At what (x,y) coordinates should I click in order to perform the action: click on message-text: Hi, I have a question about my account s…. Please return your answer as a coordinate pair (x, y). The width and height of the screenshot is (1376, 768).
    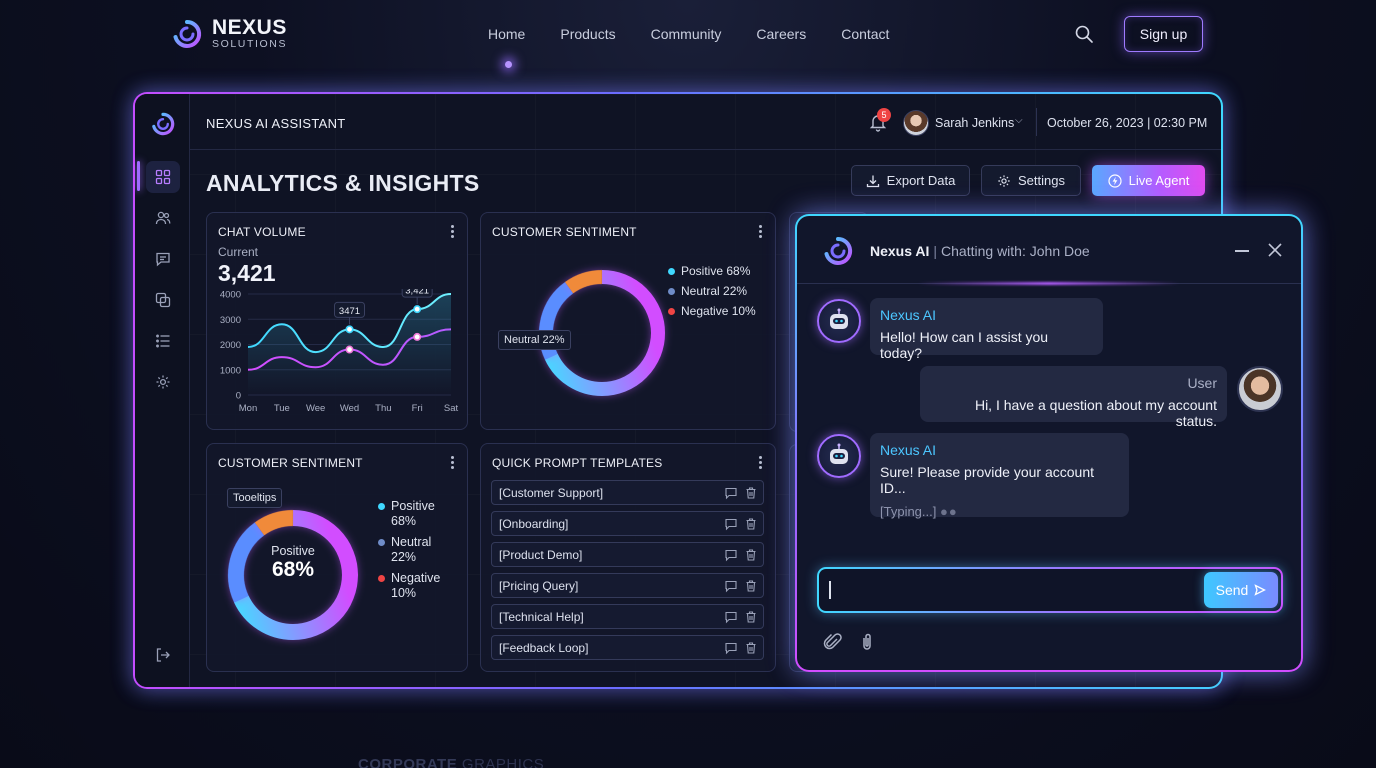
    Looking at the image, I should click on (1095, 413).